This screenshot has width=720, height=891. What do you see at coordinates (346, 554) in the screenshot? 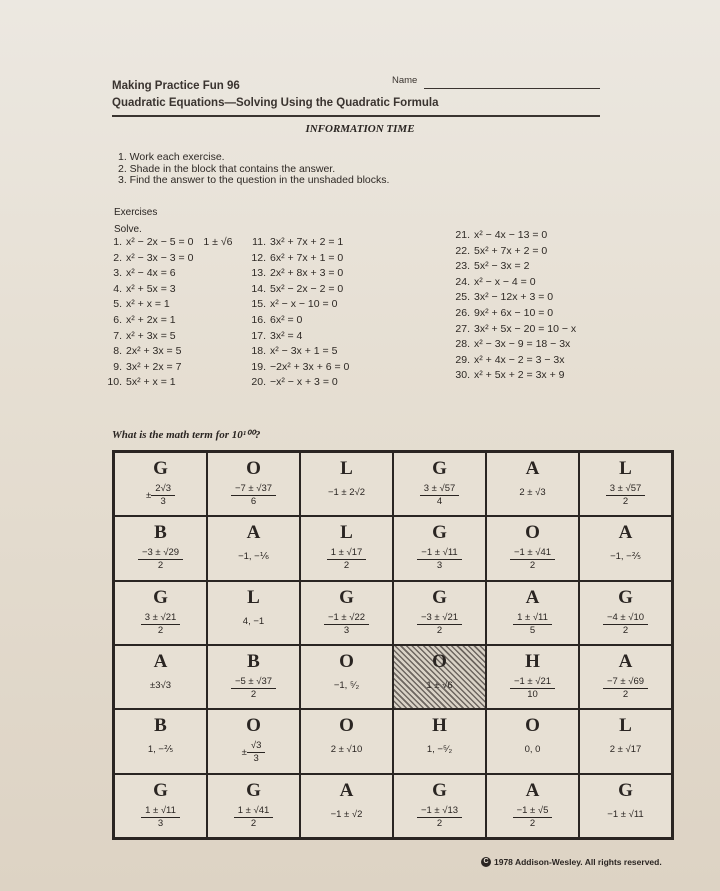
I see `fraction-numerator: 1 ± √17` at bounding box center [346, 554].